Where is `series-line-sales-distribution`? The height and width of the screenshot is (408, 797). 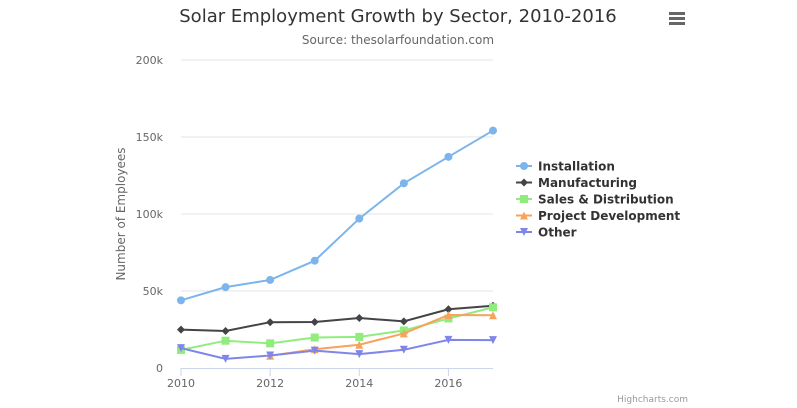 series-line-sales-distribution is located at coordinates (337, 328).